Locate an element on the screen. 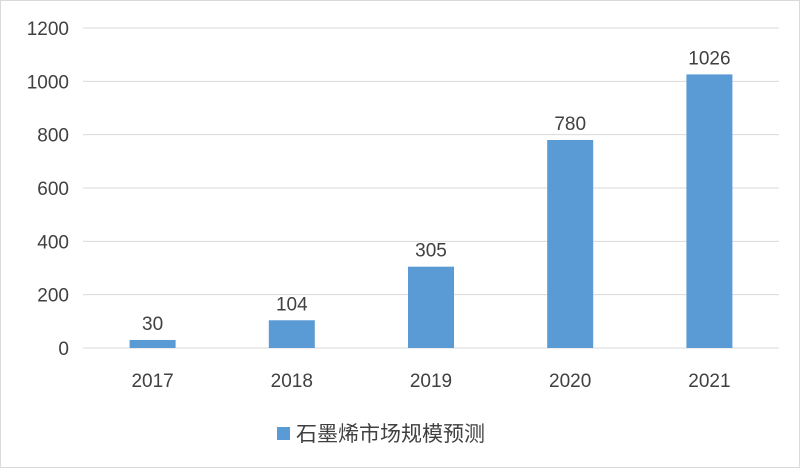  x-tick-label: 2019 is located at coordinates (431, 381).